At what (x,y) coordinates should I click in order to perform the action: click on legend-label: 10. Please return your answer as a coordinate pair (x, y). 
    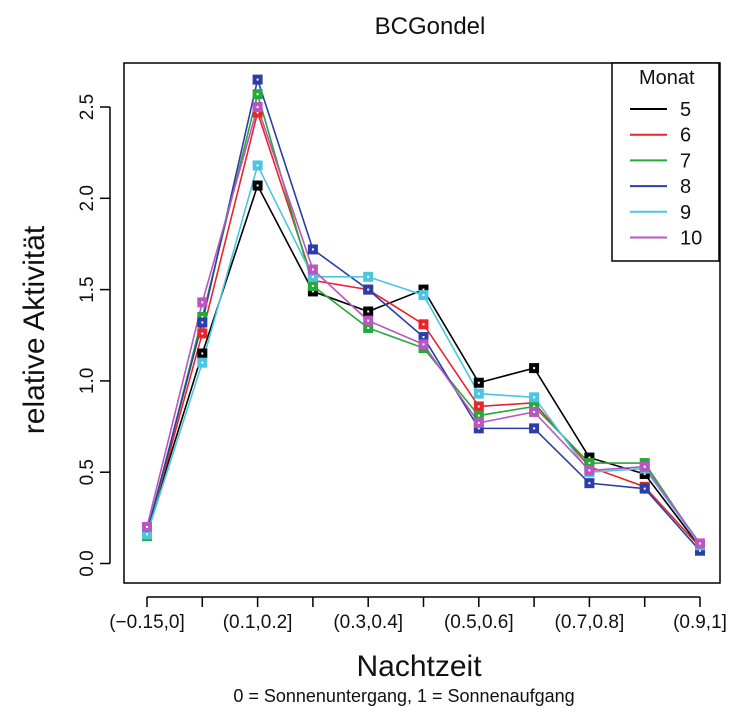
    Looking at the image, I should click on (691, 239).